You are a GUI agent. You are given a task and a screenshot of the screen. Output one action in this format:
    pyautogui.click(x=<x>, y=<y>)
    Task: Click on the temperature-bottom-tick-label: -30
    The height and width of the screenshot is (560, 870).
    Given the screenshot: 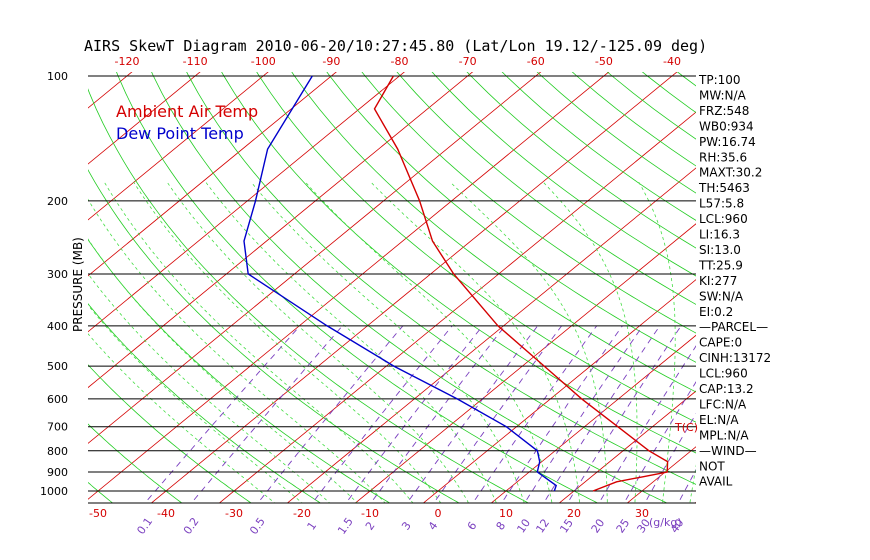 What is the action you would take?
    pyautogui.click(x=234, y=513)
    